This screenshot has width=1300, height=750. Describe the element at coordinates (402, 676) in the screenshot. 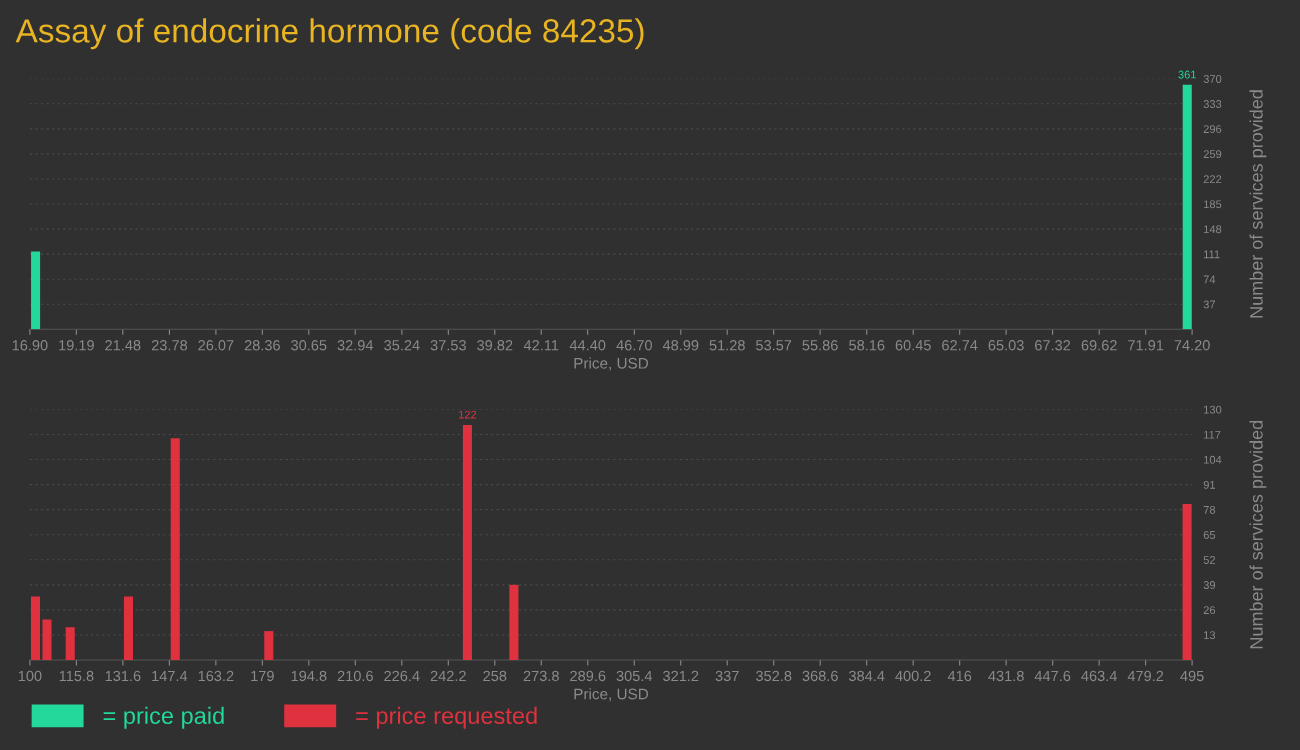

I see `x-tick-label: 226.4` at that location.